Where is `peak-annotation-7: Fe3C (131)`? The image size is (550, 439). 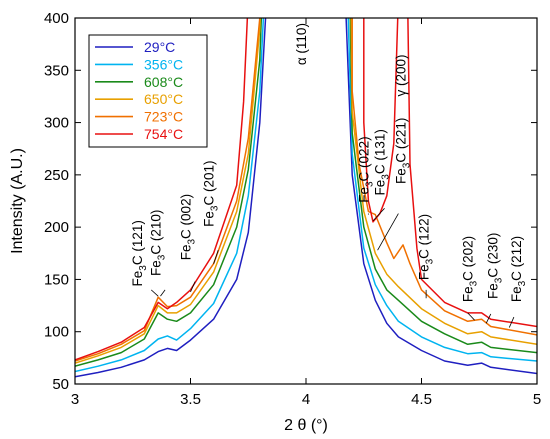
peak-annotation-7: Fe3C (131) is located at coordinates (382, 162).